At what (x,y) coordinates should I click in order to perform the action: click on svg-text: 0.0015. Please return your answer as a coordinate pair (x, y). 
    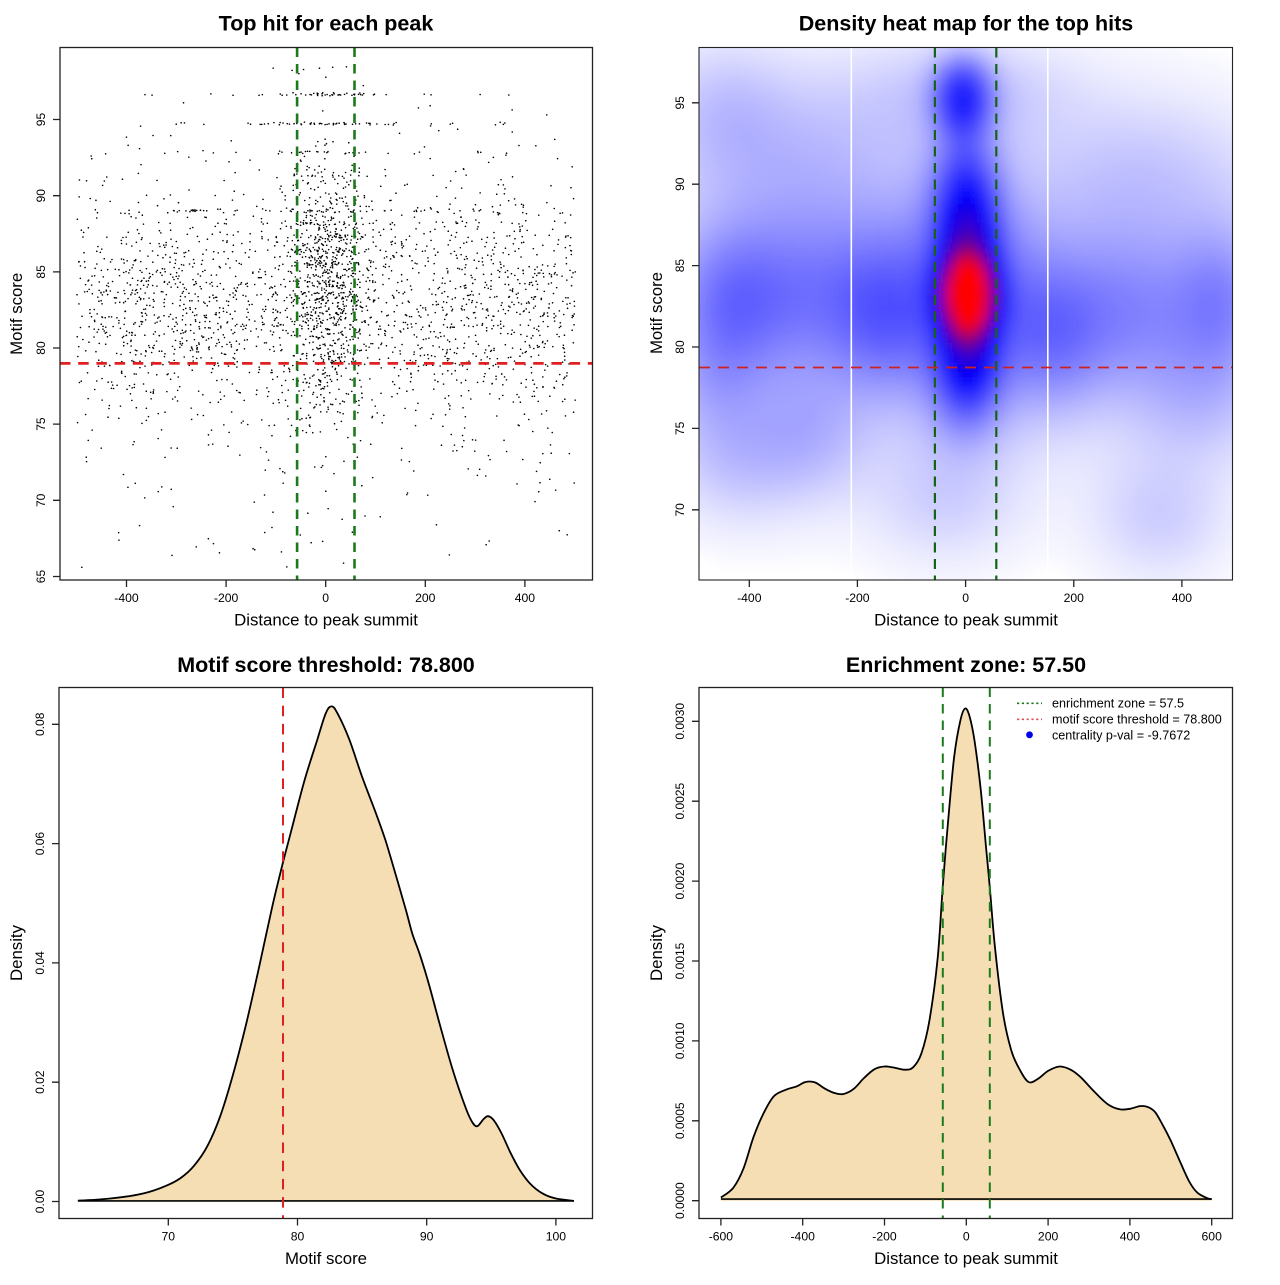
    Looking at the image, I should click on (680, 960).